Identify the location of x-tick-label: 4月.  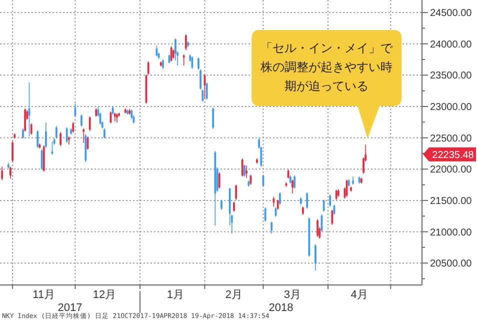
(359, 295).